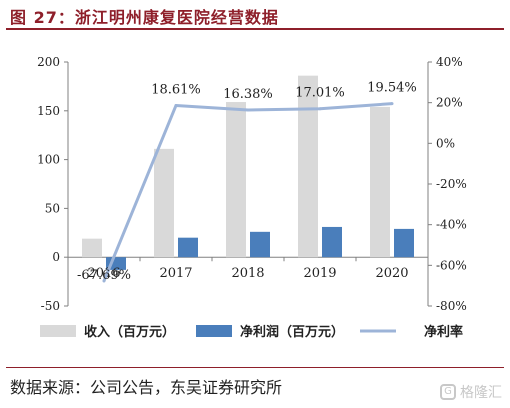 This screenshot has width=510, height=408. I want to click on legend-label: 净利润（百万元）, so click(292, 332).